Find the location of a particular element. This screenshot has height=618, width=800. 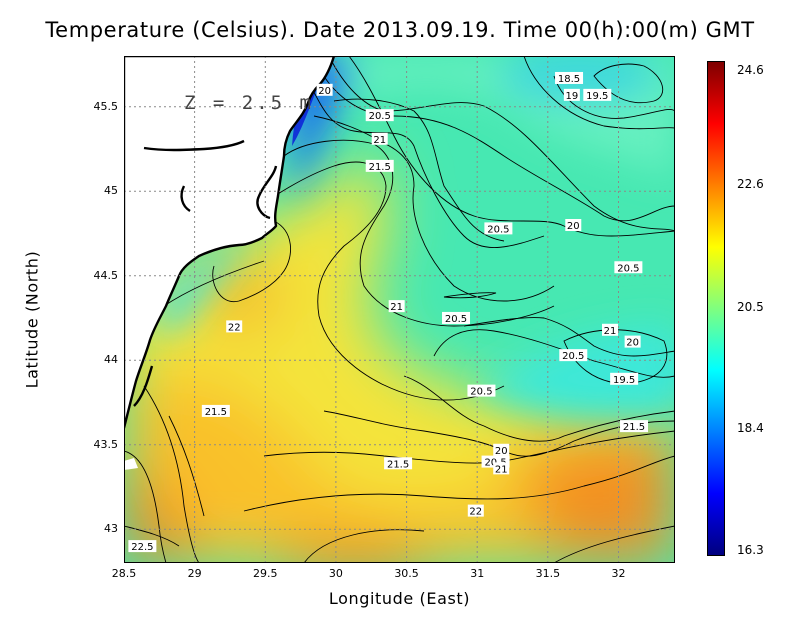

x-tick-label: 32 is located at coordinates (618, 573).